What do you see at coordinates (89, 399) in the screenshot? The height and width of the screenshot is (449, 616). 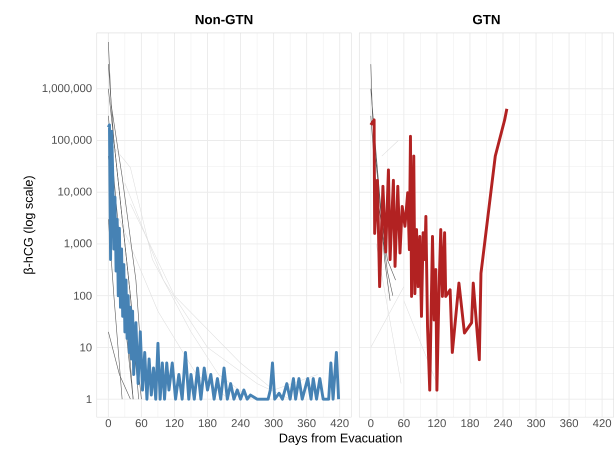 I see `y-tick-label: 1` at bounding box center [89, 399].